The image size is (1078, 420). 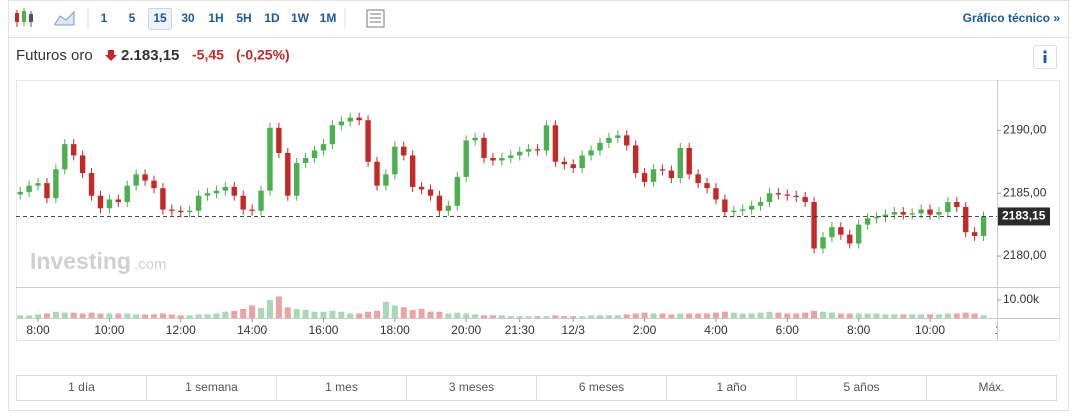 What do you see at coordinates (861, 387) in the screenshot?
I see `range-button: 5 años` at bounding box center [861, 387].